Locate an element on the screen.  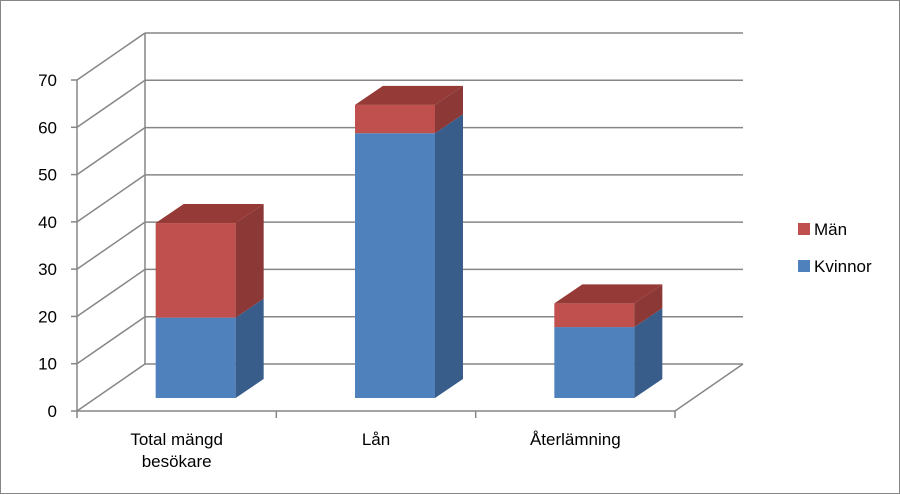
category-label: Lån is located at coordinates (376, 439).